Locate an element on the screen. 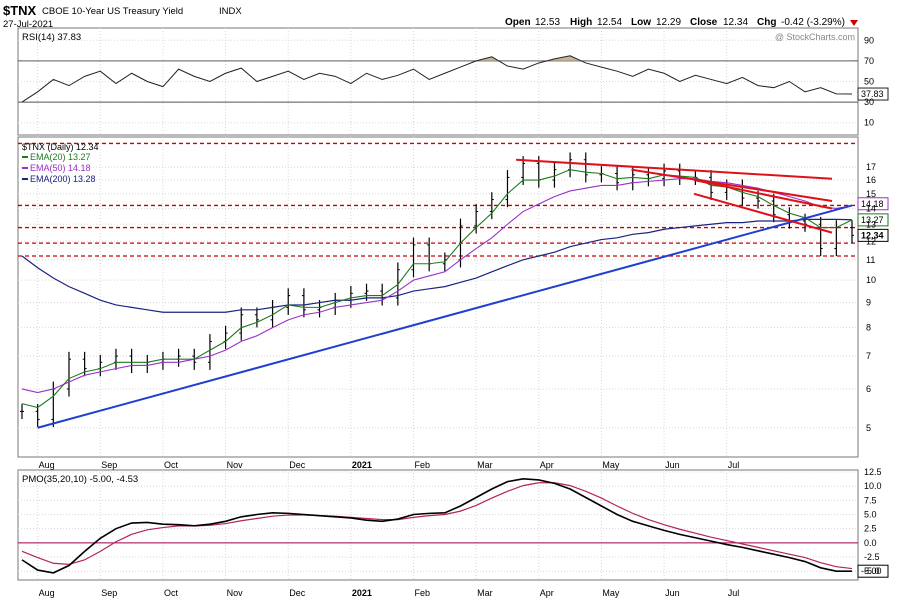 This screenshot has width=900, height=605. rsi-overbought-fill is located at coordinates (529, 58).